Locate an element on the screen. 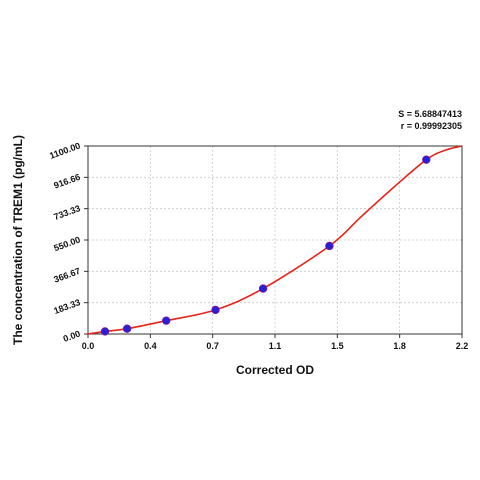 The width and height of the screenshot is (480, 480). y-tick-label: 366.67 is located at coordinates (66, 275).